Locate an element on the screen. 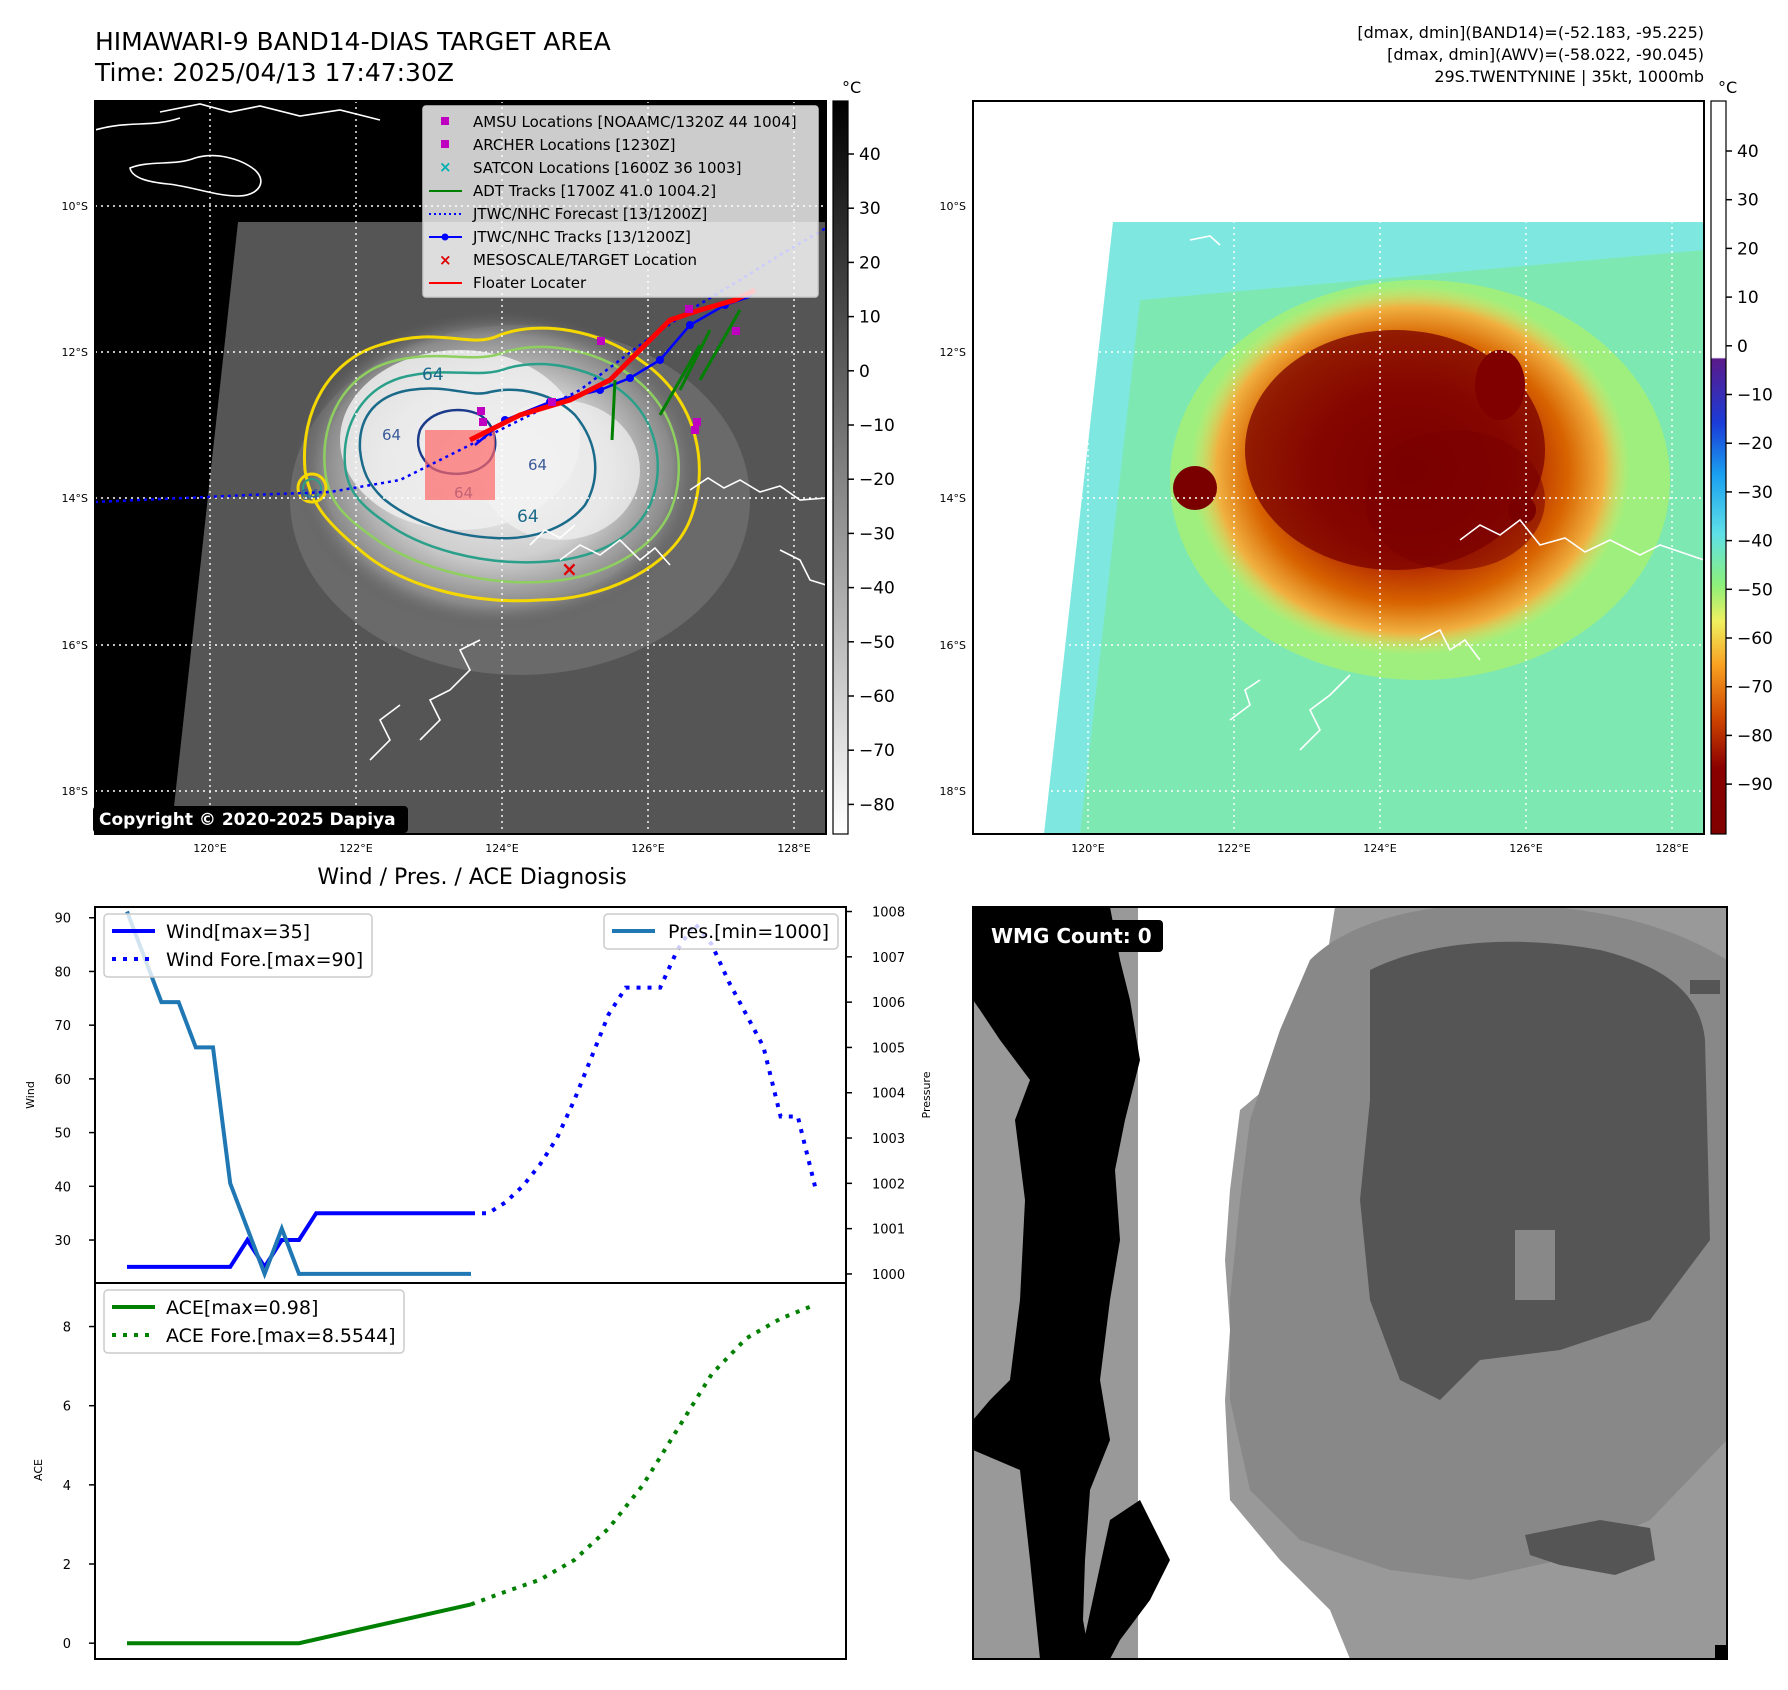  legend-label: MESOSCALE/TARGET Location is located at coordinates (585, 260).